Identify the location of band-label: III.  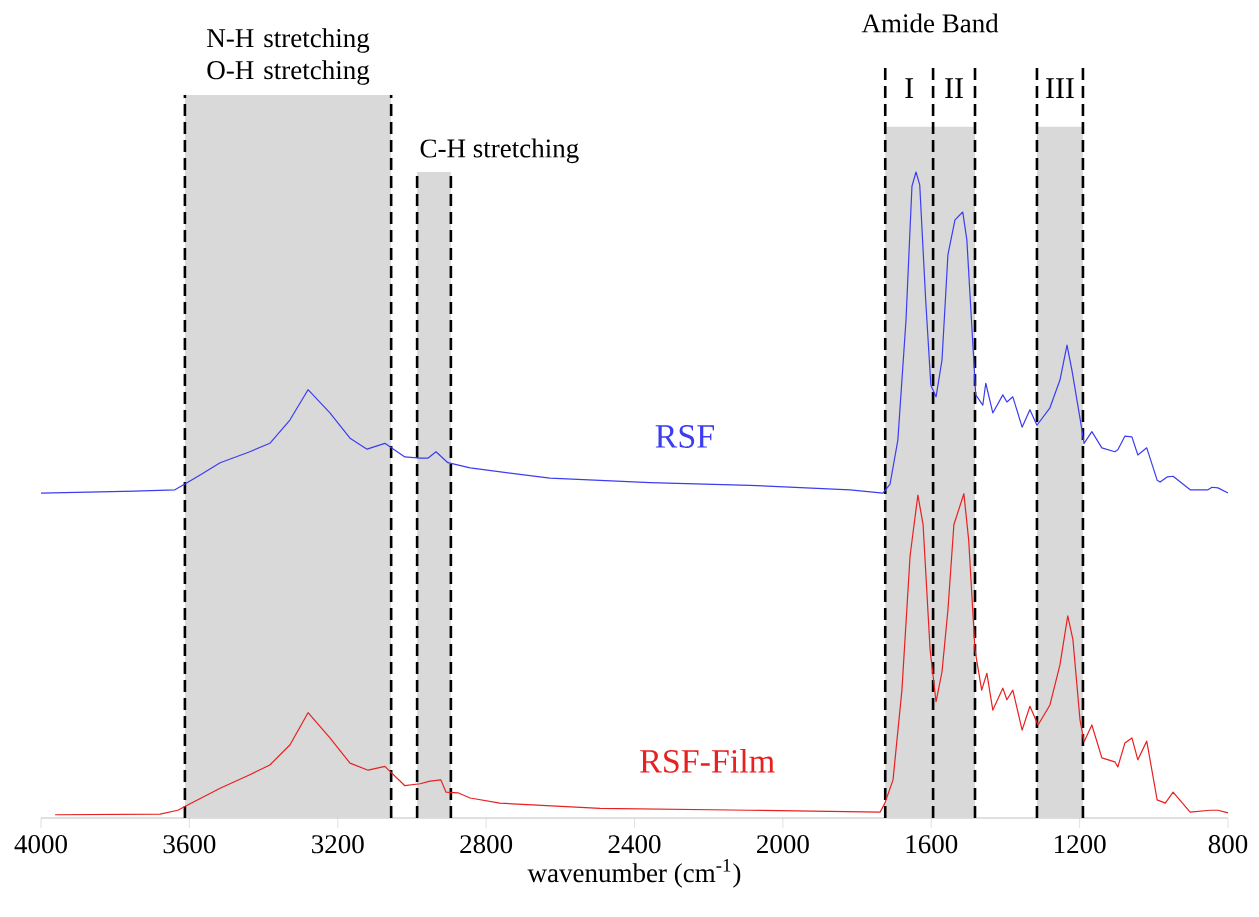
(1060, 88).